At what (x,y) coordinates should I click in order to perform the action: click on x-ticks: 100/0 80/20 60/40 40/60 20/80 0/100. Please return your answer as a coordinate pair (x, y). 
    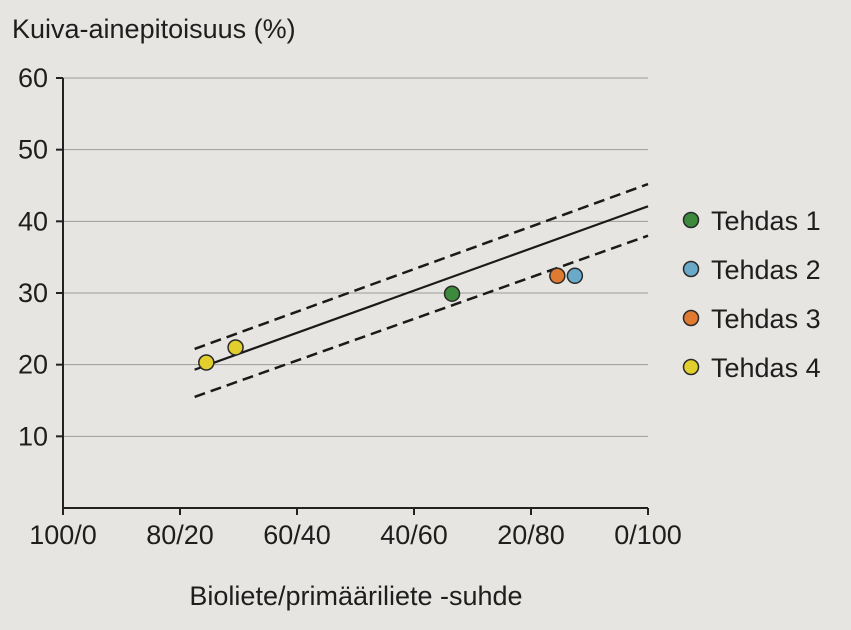
    Looking at the image, I should click on (355, 529).